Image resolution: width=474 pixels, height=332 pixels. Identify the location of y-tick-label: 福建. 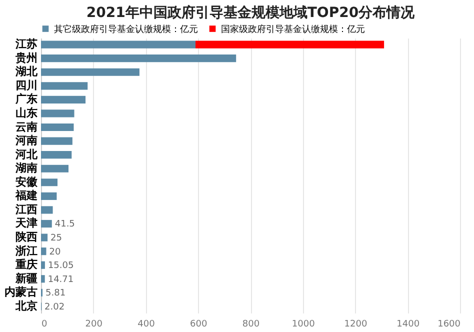
(26, 195).